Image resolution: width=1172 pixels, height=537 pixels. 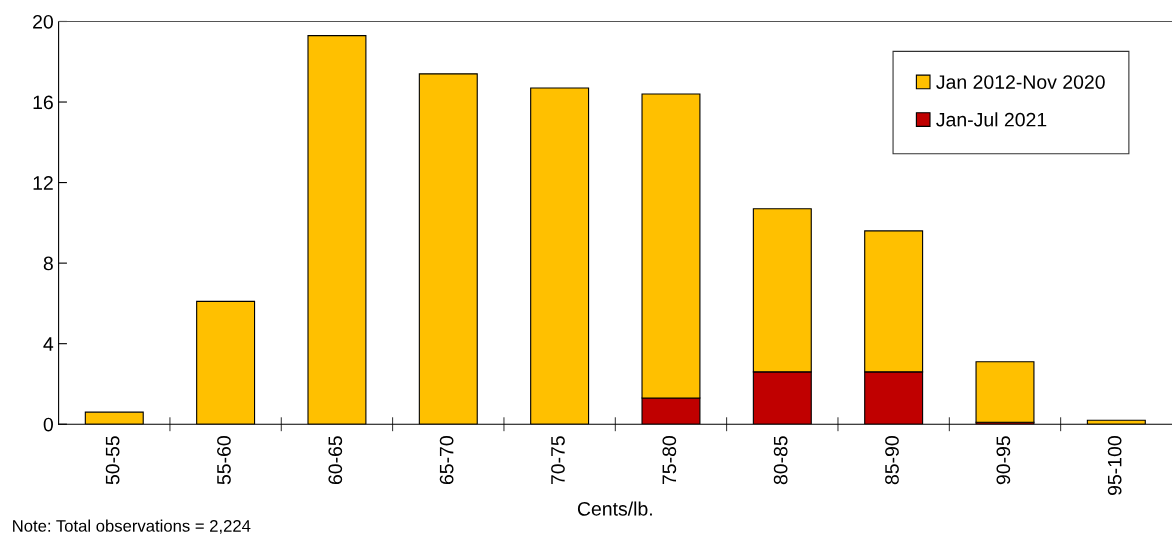 I want to click on legend-label: Jan 2012-Nov 2020, so click(x=1020, y=82).